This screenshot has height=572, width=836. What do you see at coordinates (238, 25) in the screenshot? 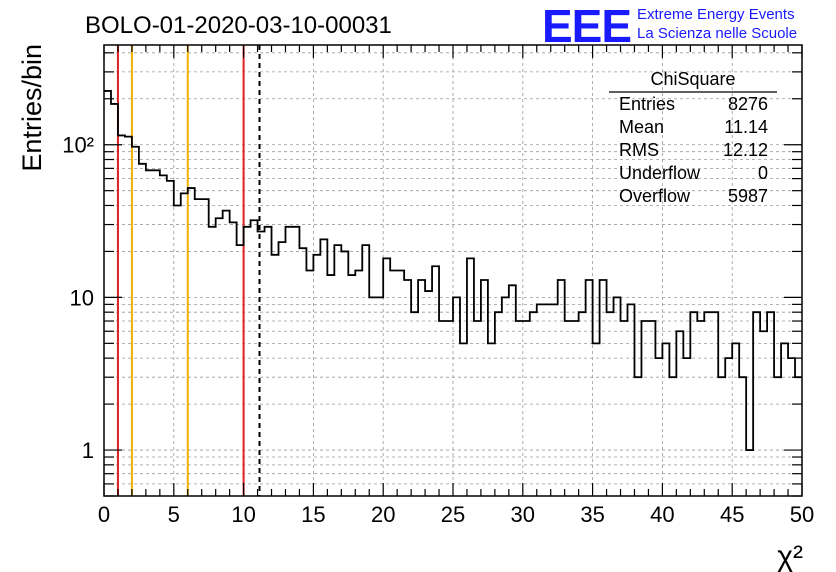
I see `chart-title: BOLO-01-2020-03-10-00031` at bounding box center [238, 25].